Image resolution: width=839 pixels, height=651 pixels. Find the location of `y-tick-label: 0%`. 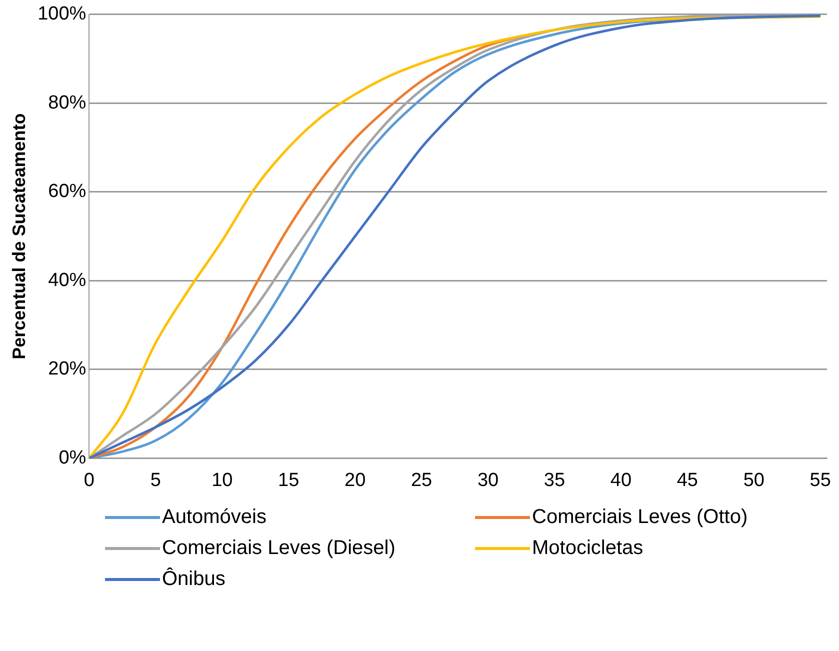

y-tick-label: 0% is located at coordinates (72, 457).